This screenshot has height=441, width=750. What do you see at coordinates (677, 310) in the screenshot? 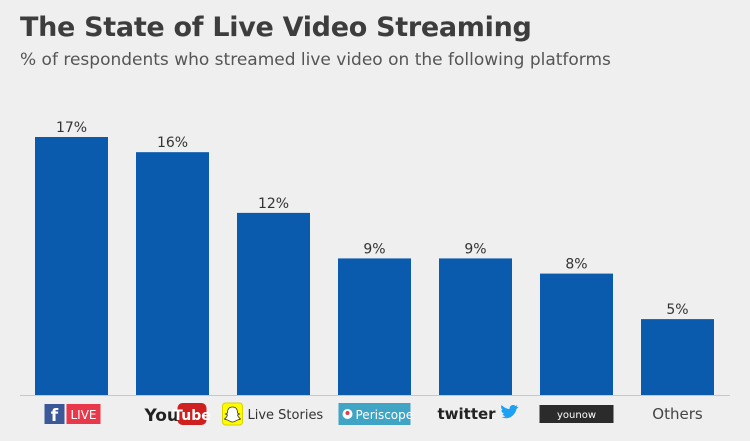
I see `value-label-7: 5%` at bounding box center [677, 310].